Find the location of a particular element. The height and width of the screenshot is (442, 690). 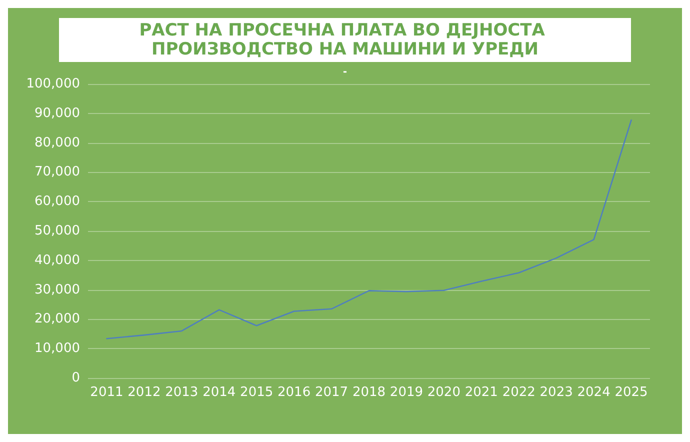

x-tick-label: 2024 is located at coordinates (593, 392).